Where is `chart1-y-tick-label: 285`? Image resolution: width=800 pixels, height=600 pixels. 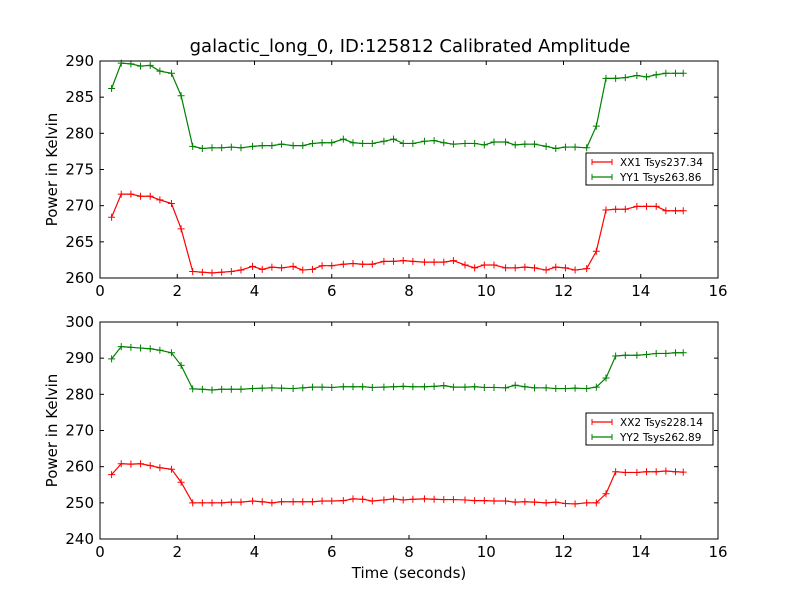
chart1-y-tick-label: 285 is located at coordinates (79, 97).